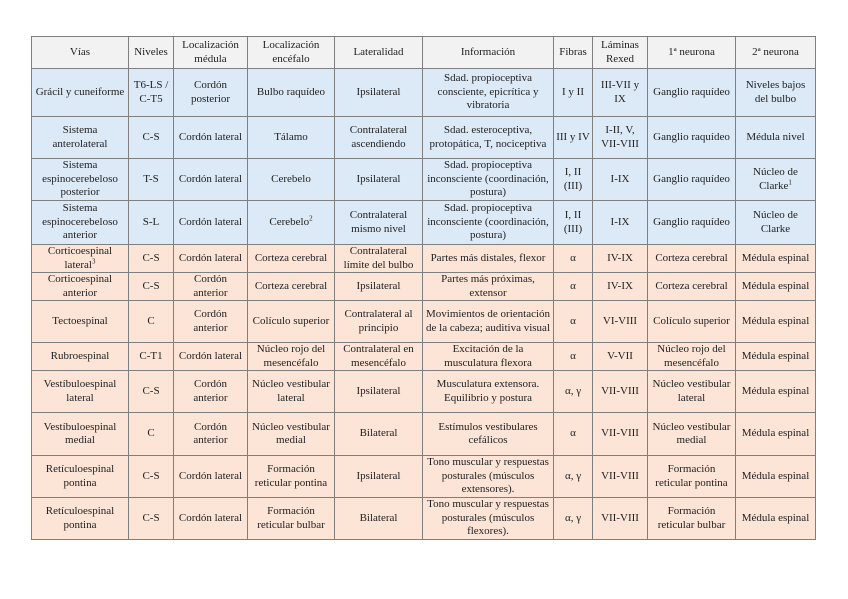  Describe the element at coordinates (291, 52) in the screenshot. I see `column-header: Localización encéfalo` at that location.